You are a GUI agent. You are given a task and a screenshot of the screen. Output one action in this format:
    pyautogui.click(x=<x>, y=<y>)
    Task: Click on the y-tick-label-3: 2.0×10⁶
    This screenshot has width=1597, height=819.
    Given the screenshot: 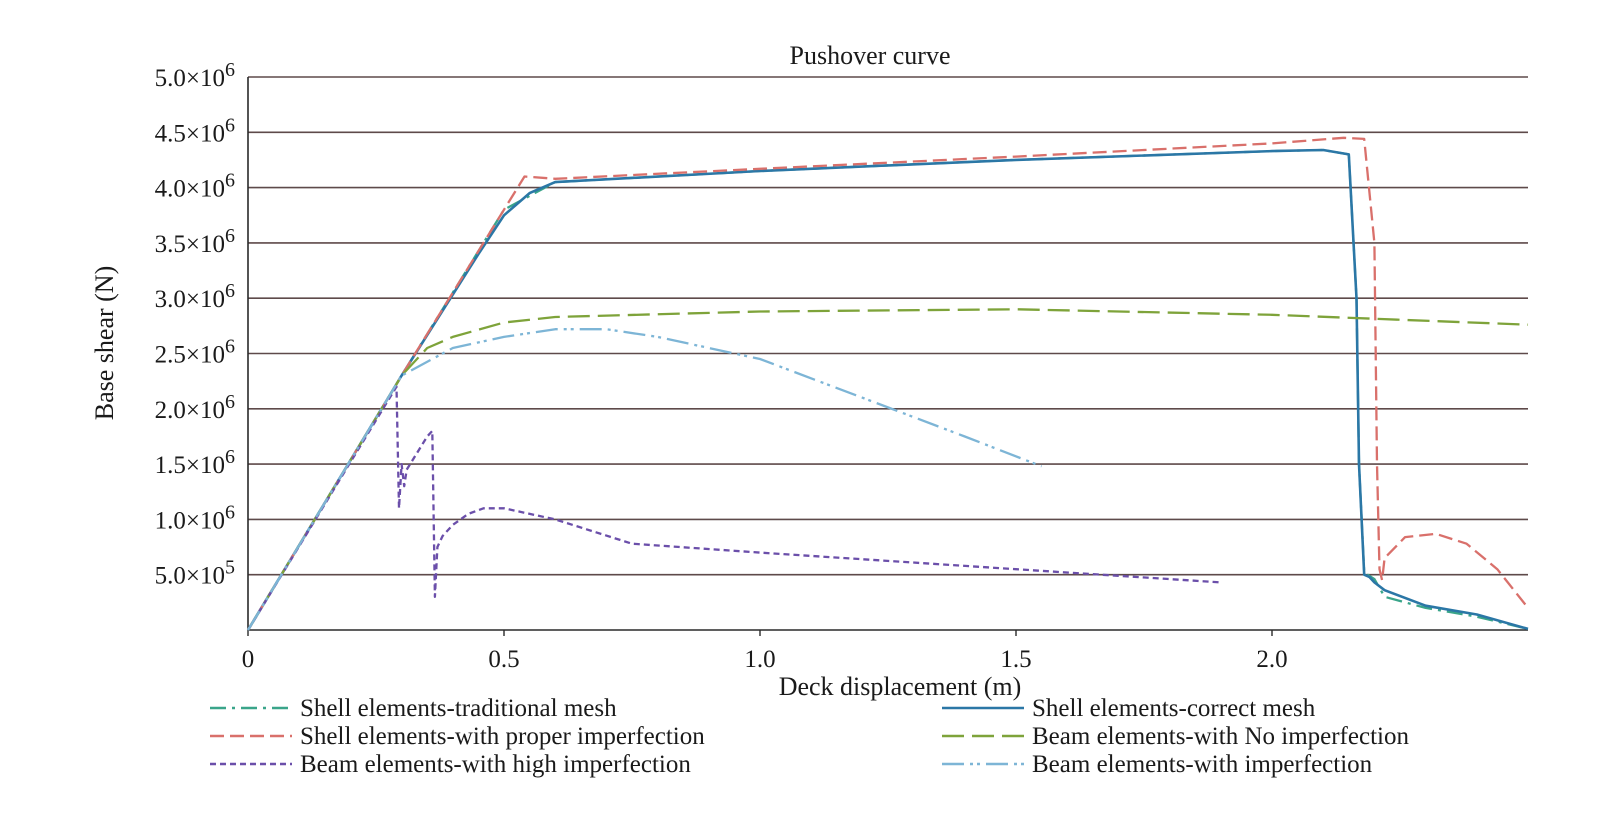 What is the action you would take?
    pyautogui.click(x=195, y=407)
    